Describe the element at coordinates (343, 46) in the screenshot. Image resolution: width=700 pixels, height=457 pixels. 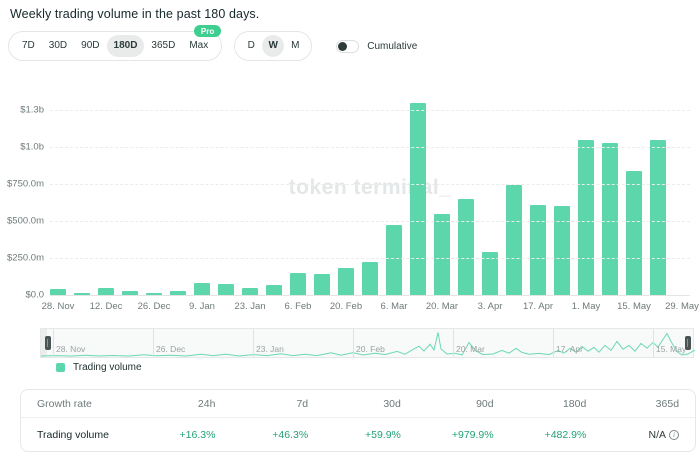
I see `toggle-knob-icon` at that location.